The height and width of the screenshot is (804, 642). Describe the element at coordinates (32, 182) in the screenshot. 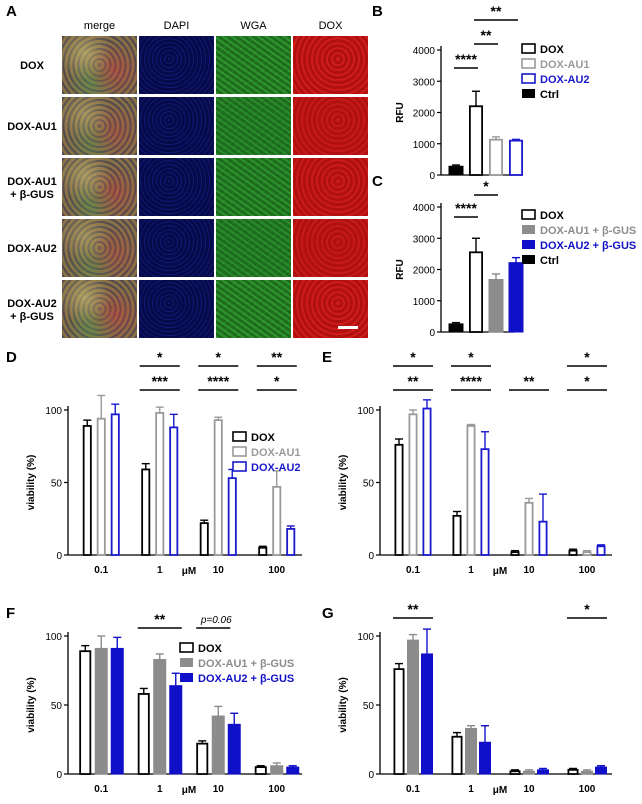

I see `row-label: DOX-AU1` at that location.